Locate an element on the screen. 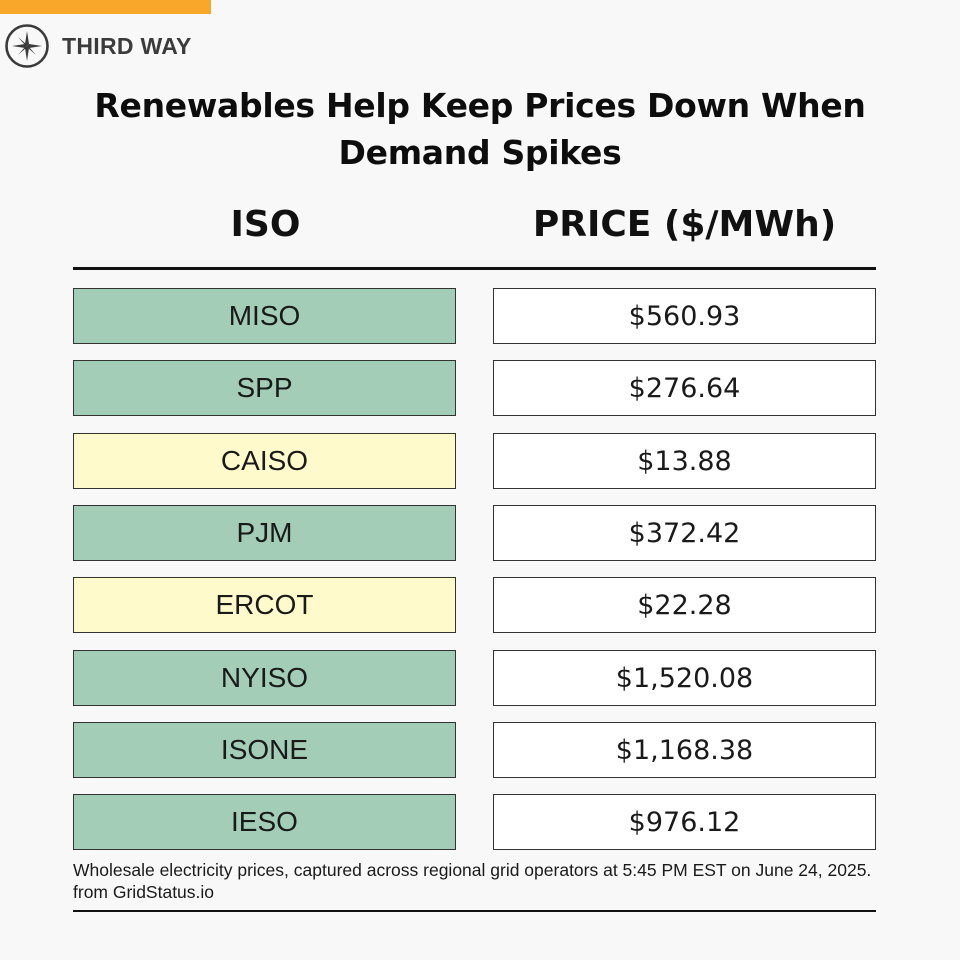 This screenshot has width=960, height=960. table-row: SPP $276.64 is located at coordinates (474, 388).